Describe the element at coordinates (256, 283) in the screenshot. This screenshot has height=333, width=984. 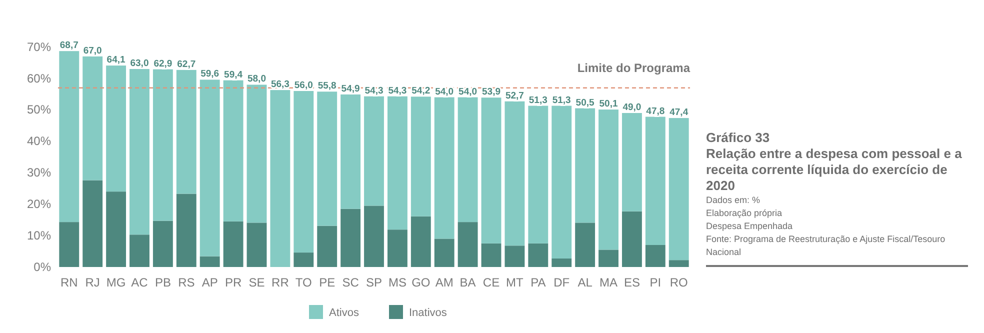
I see `x-tick-label: SE` at that location.